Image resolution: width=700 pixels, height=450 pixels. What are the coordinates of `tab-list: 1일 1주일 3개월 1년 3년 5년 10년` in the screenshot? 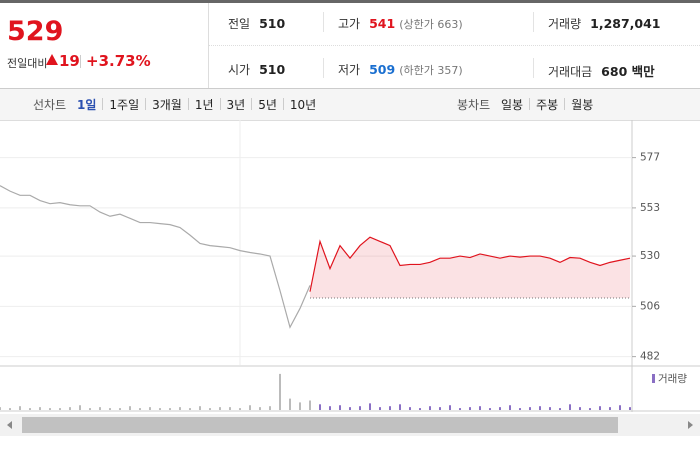 It's located at (196, 104).